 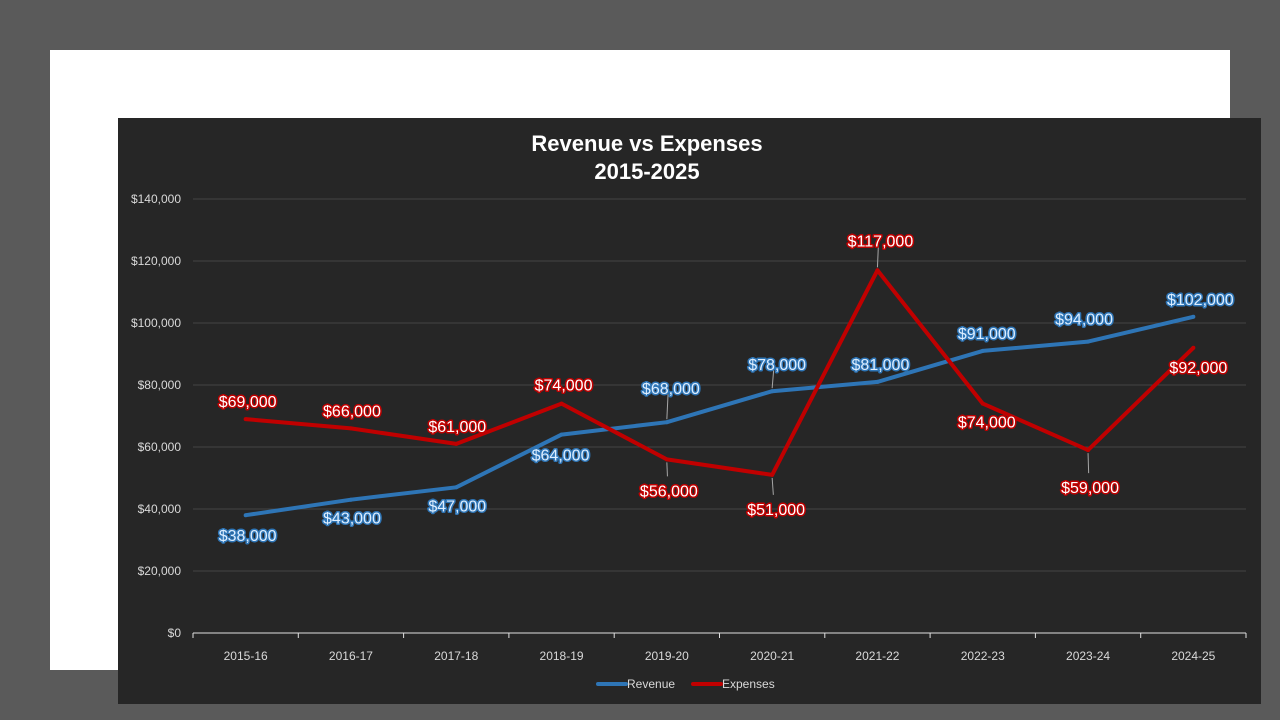 I want to click on y-tick-label: $100,000, so click(x=156, y=323).